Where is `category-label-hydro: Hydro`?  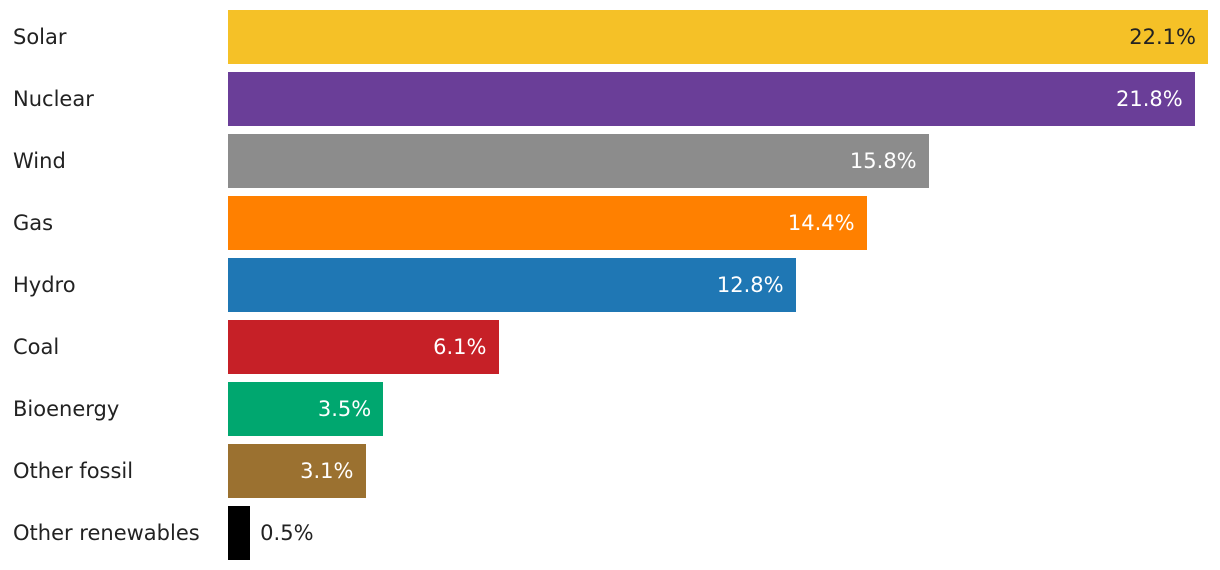
category-label-hydro: Hydro is located at coordinates (44, 285).